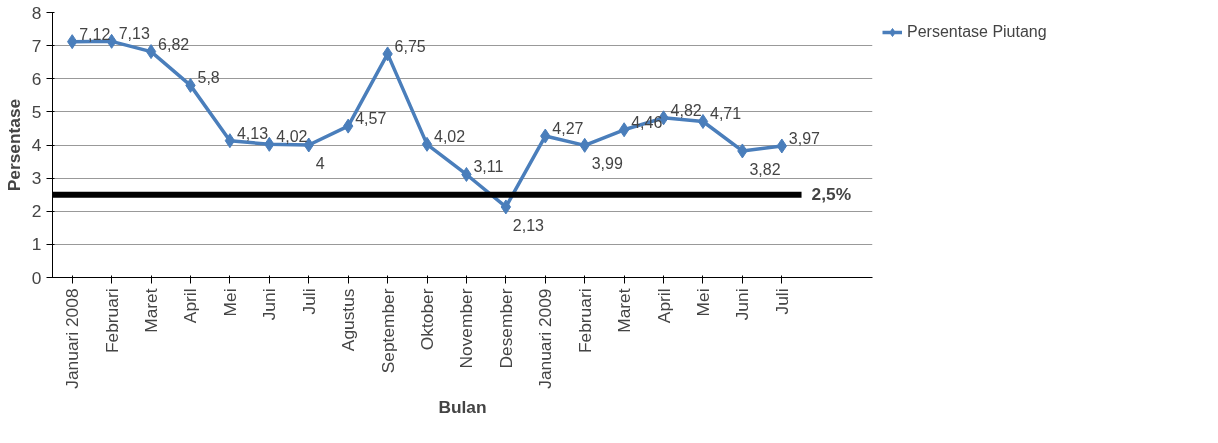 This screenshot has width=1218, height=443. Describe the element at coordinates (387, 331) in the screenshot. I see `x-tick-label: September` at that location.